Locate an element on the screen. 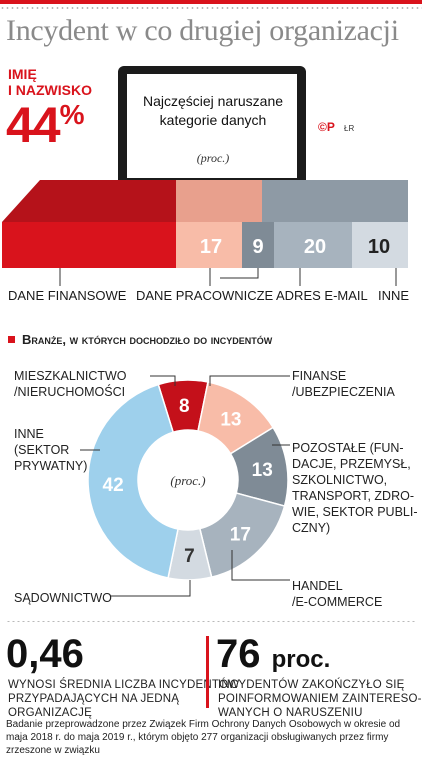 This screenshot has height=760, width=422. stat-text-line: ORGANIZACJĘ is located at coordinates (50, 713).